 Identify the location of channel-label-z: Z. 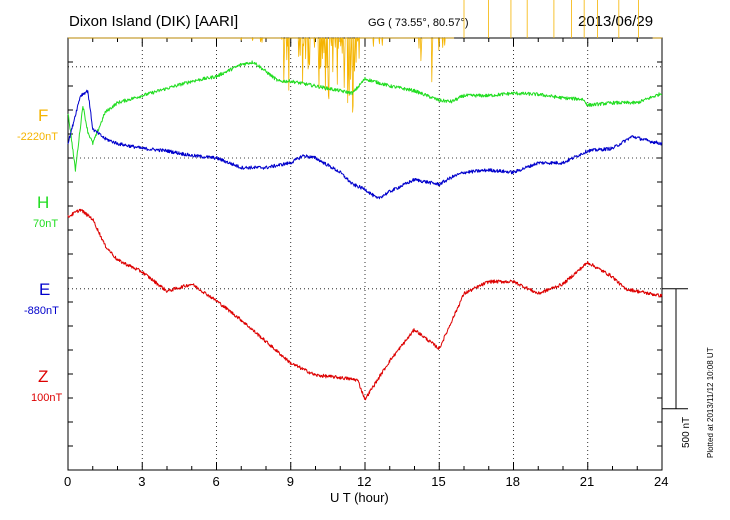
(43, 376).